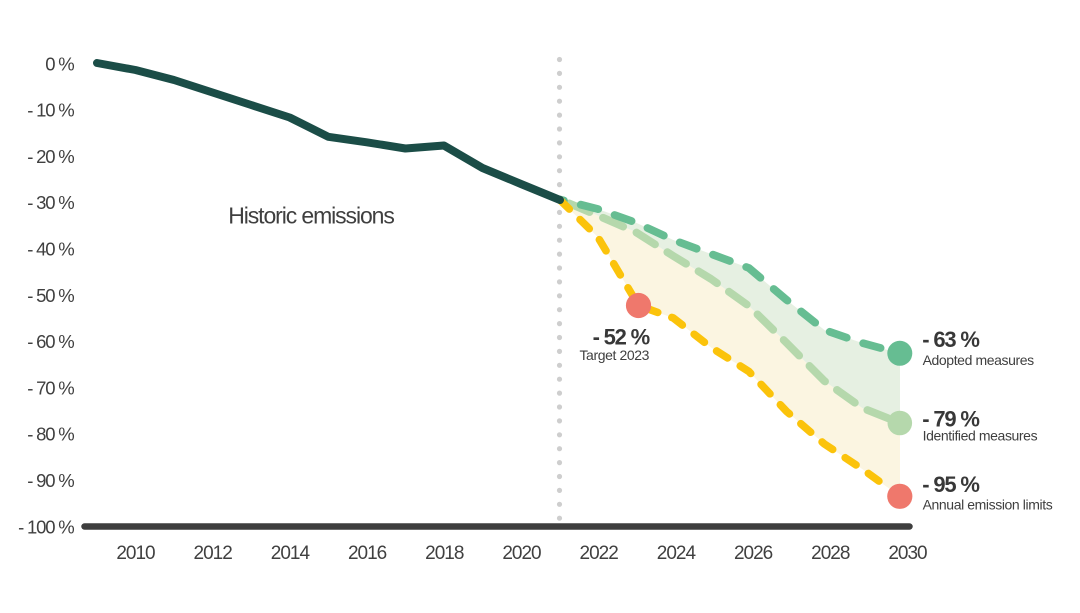 This screenshot has height=613, width=1080. I want to click on svg-text: 2016, so click(367, 553).